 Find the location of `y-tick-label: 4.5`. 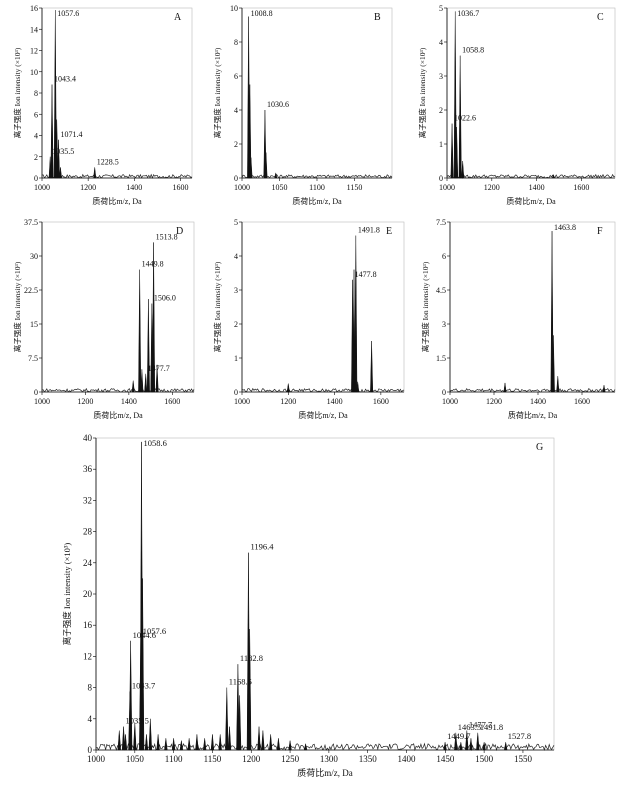

y-tick-label: 4.5 is located at coordinates (441, 290).